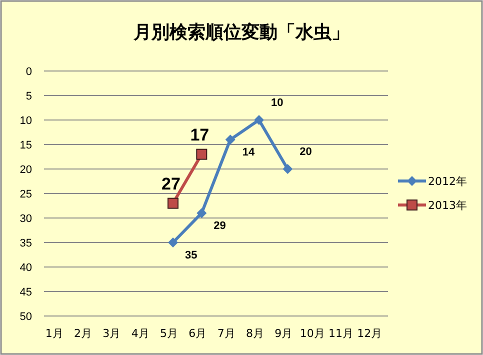  I want to click on data-label: 27, so click(171, 184).